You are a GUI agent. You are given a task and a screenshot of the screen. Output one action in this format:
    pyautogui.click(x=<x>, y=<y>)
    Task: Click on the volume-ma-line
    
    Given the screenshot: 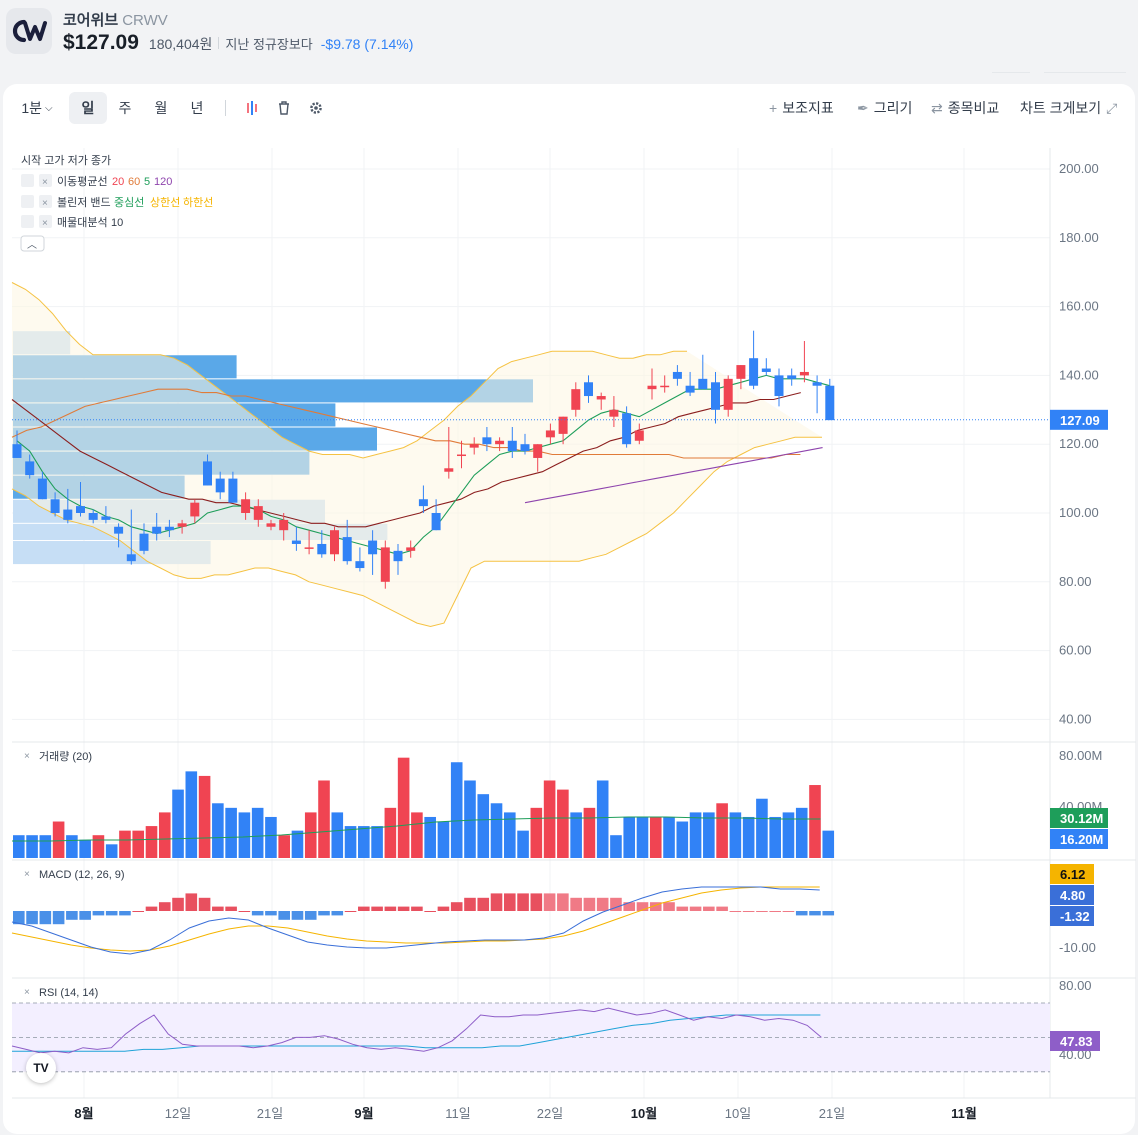 What is the action you would take?
    pyautogui.click(x=416, y=829)
    